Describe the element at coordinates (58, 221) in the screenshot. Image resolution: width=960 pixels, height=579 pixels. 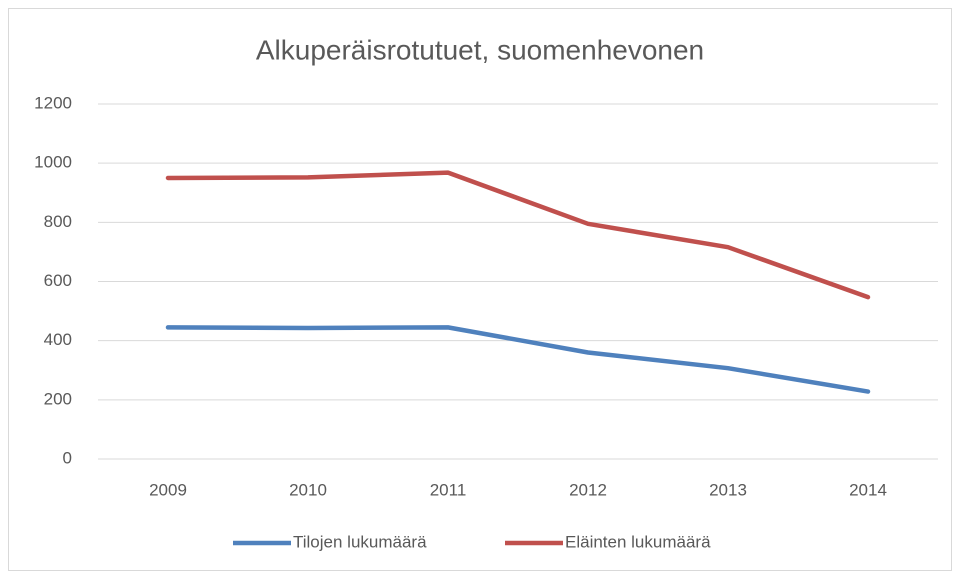
I see `y-tick-label: 800` at that location.